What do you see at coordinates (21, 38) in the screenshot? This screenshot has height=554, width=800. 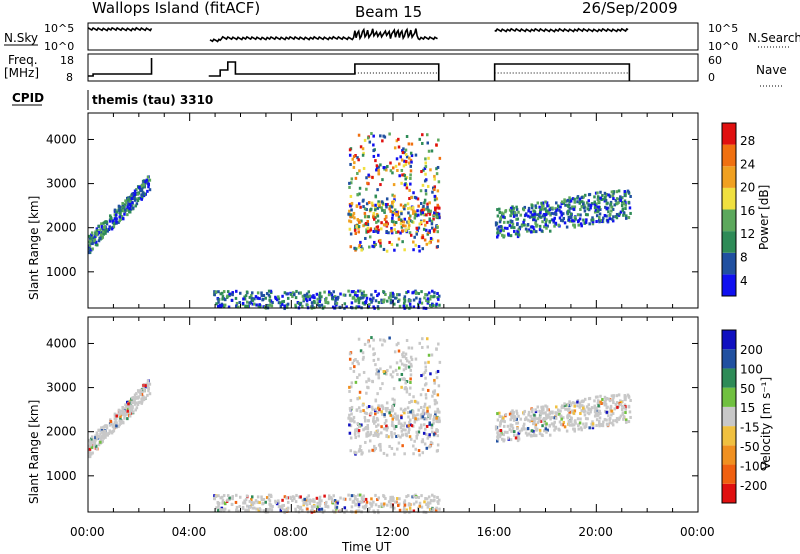 I see `nsky-label: N.Sky` at bounding box center [21, 38].